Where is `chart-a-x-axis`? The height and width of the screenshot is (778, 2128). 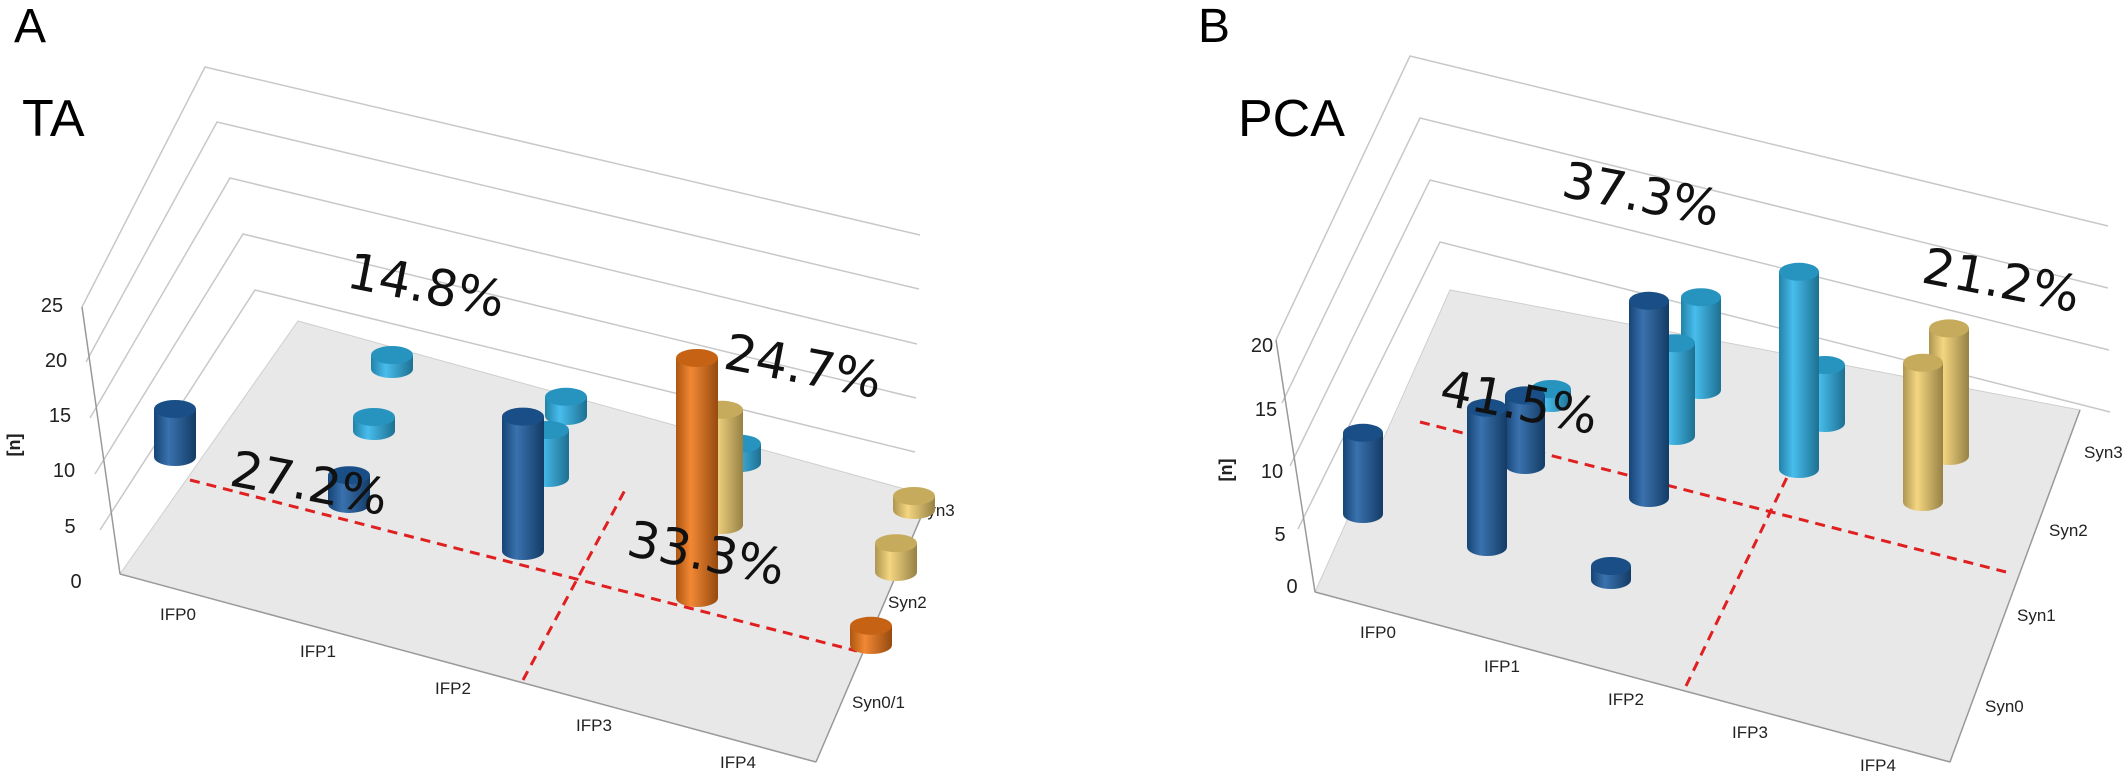 chart-a-x-axis is located at coordinates (468, 668).